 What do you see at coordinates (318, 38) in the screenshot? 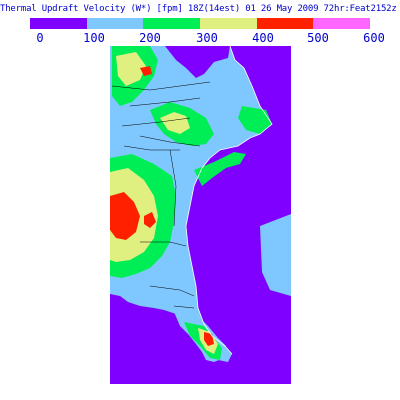
I see `tick-label-500: 500` at bounding box center [318, 38].